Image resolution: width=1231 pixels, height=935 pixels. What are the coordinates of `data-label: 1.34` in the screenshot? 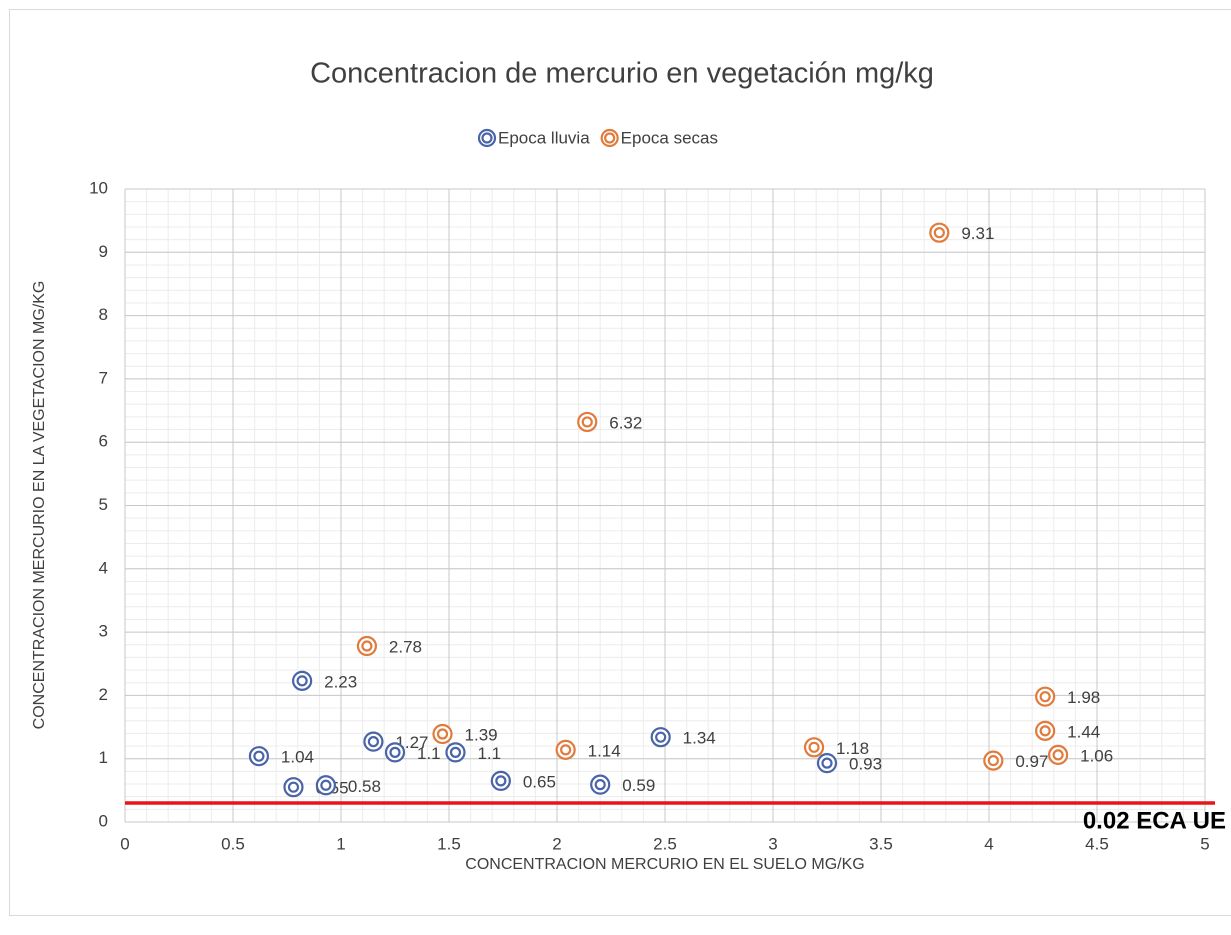 It's located at (699, 738).